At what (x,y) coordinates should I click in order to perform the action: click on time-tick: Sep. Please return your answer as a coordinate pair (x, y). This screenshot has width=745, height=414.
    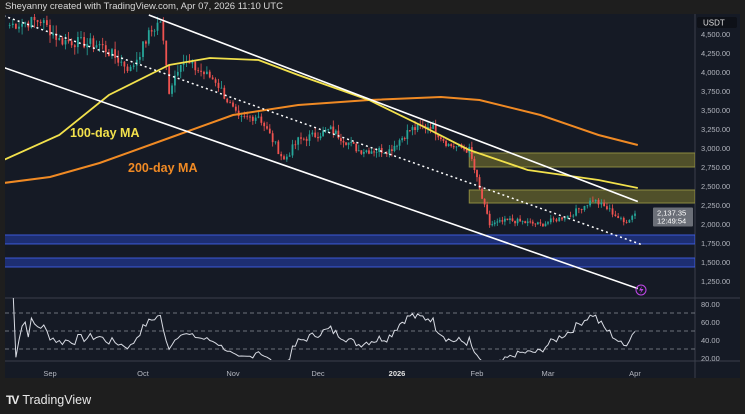
    Looking at the image, I should click on (49, 373).